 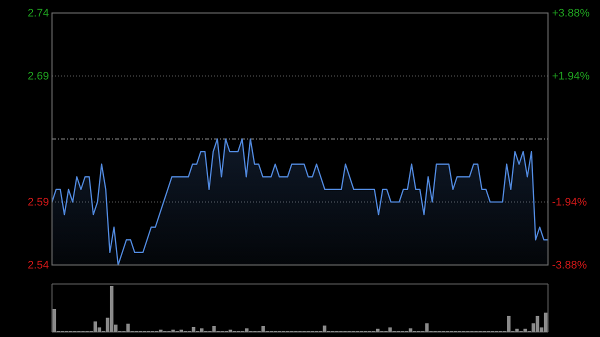 What do you see at coordinates (38, 266) in the screenshot?
I see `y-tick-label: 2.54` at bounding box center [38, 266].